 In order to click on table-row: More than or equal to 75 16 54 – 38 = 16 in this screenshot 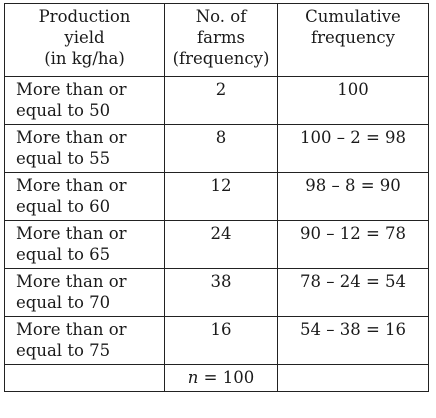, I will do `click(216, 340)`.